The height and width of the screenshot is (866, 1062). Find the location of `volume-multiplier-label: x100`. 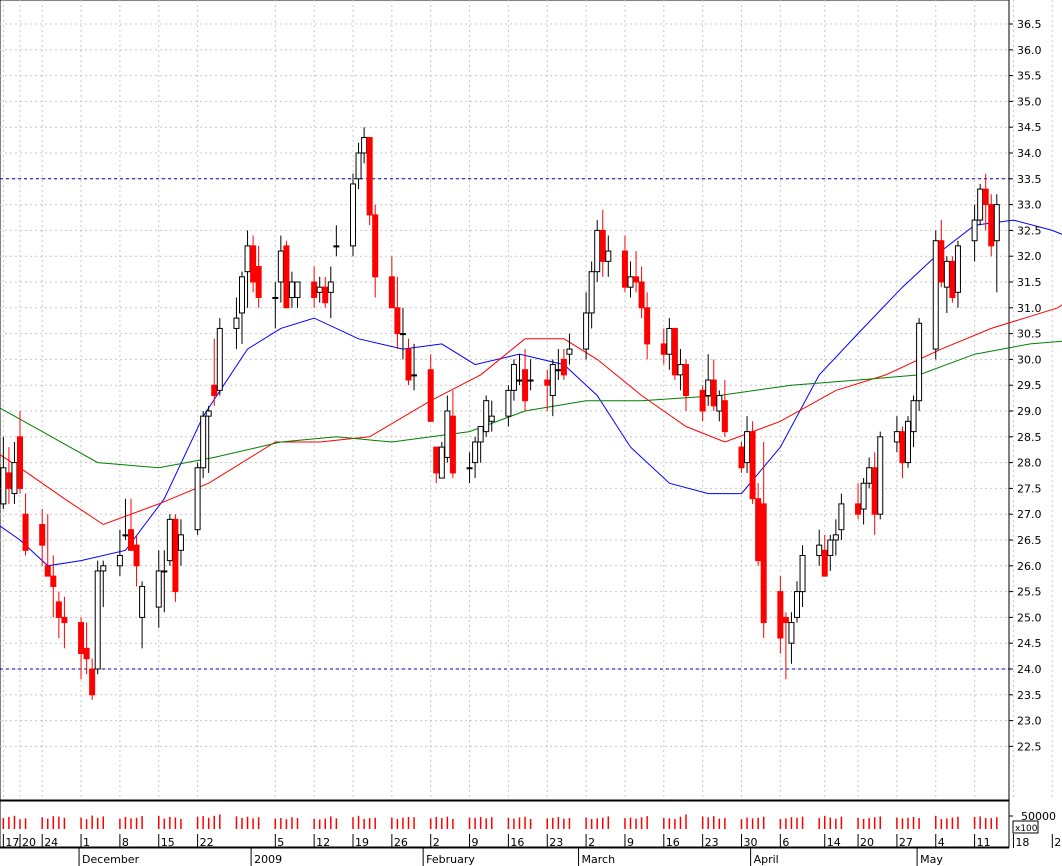

volume-multiplier-label: x100 is located at coordinates (1026, 829).